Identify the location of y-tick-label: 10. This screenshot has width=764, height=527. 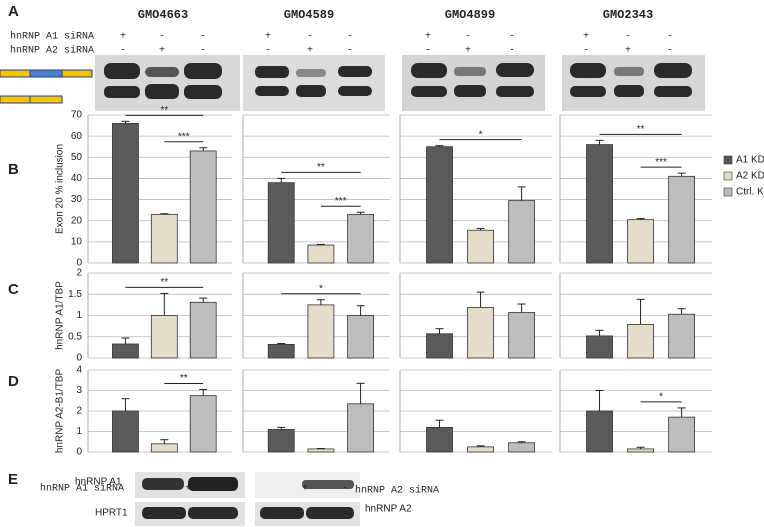
(77, 241).